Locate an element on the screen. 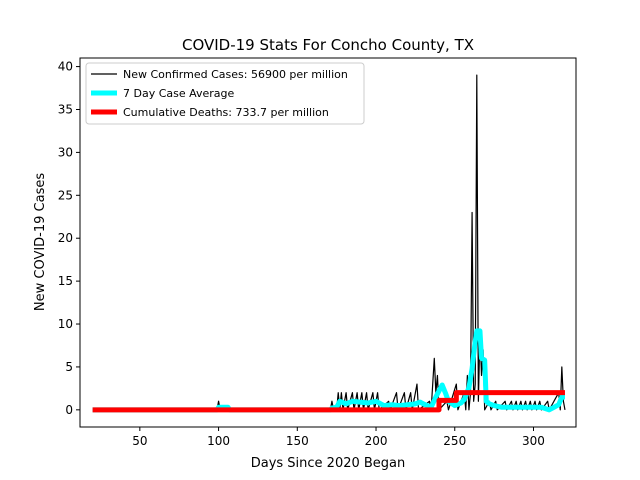  legend-box is located at coordinates (225, 93).